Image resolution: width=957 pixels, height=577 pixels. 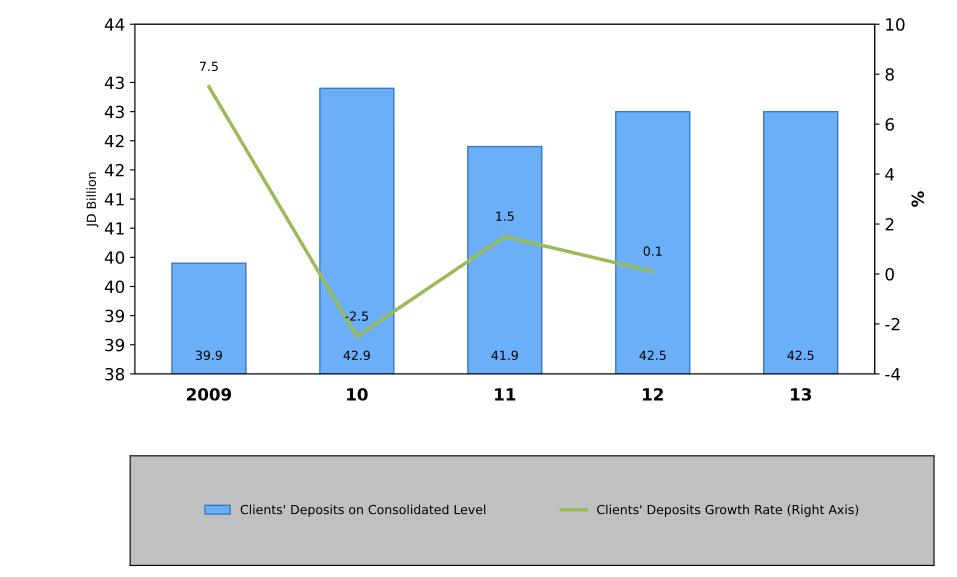 I want to click on y-tick-label: 38, so click(x=114, y=374).